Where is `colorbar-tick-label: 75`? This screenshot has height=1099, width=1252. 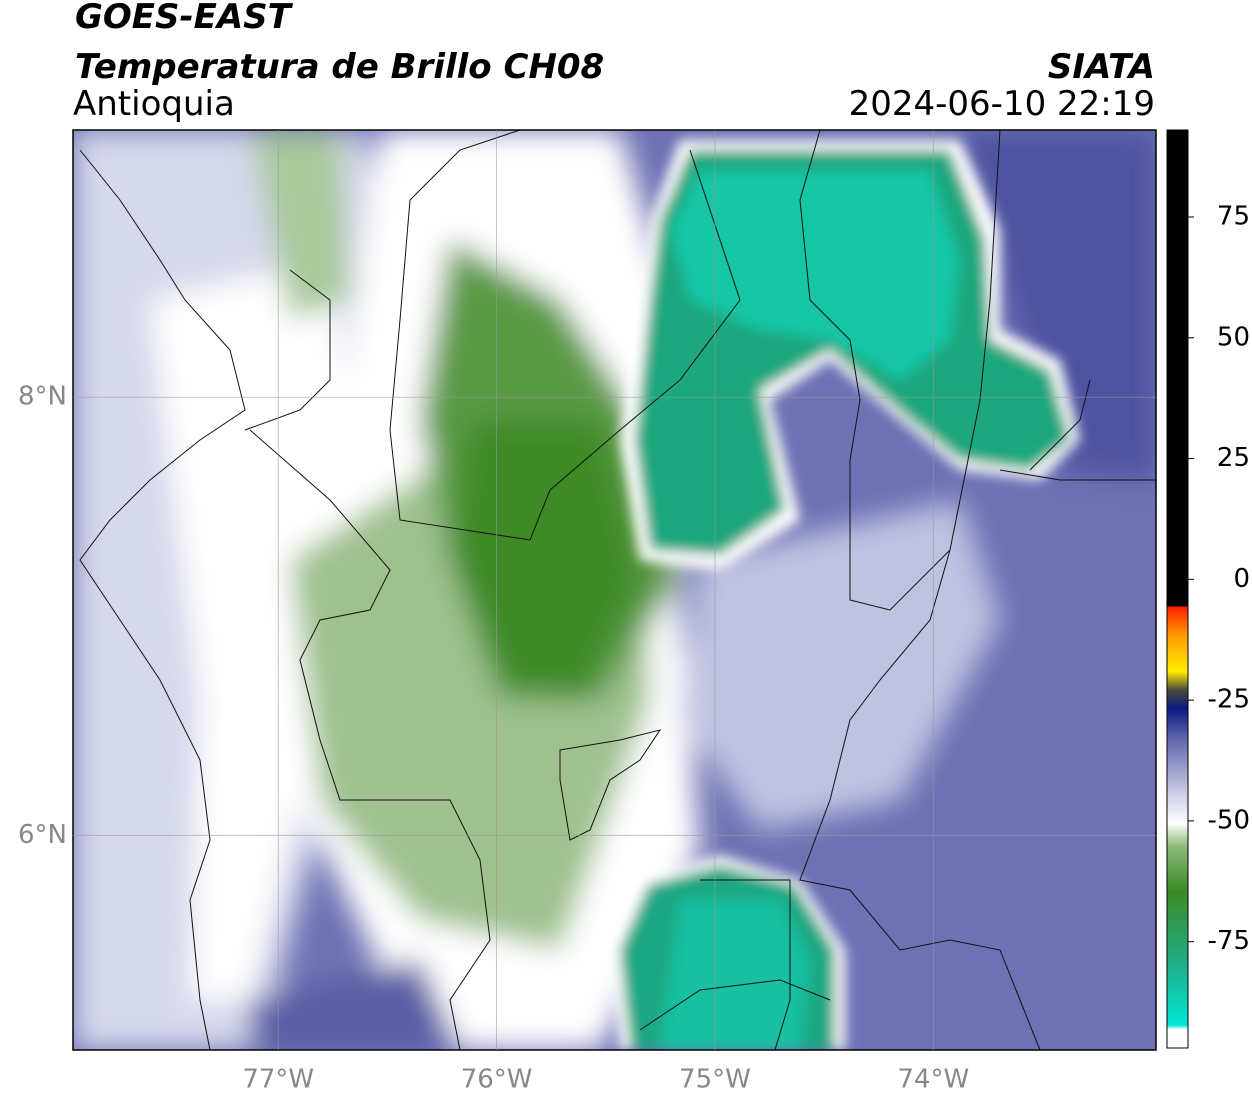 colorbar-tick-label: 75 is located at coordinates (1233, 216).